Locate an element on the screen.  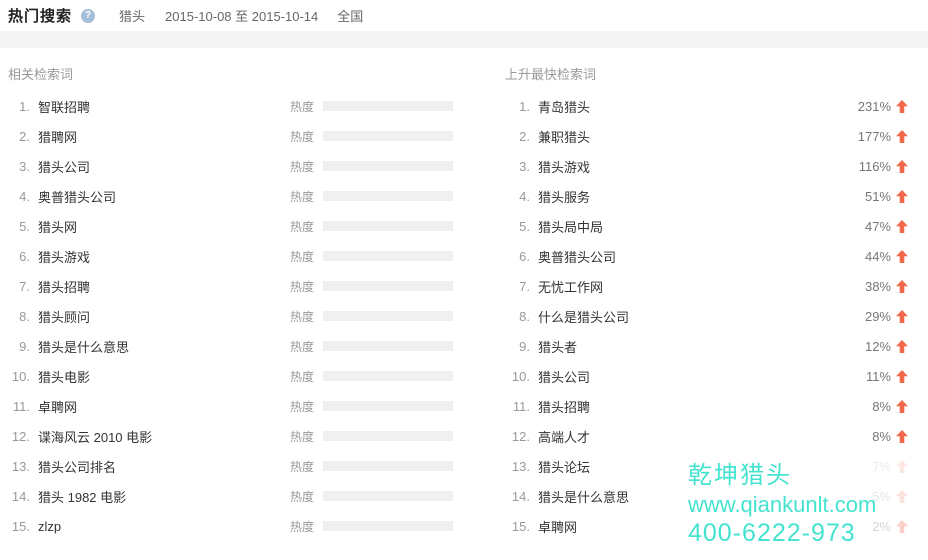
rank-number: 10. is located at coordinates (520, 376).